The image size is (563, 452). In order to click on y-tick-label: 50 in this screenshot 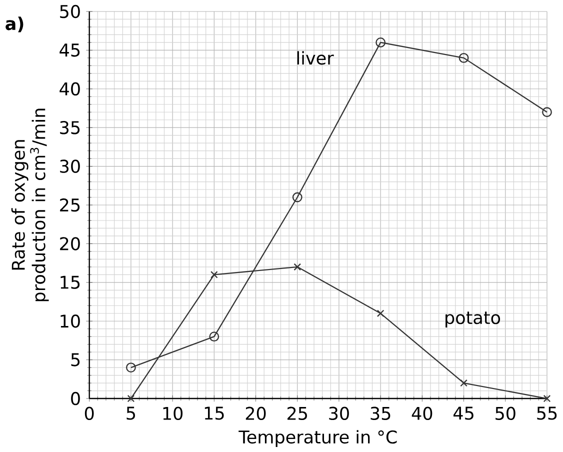, I will do `click(70, 11)`.